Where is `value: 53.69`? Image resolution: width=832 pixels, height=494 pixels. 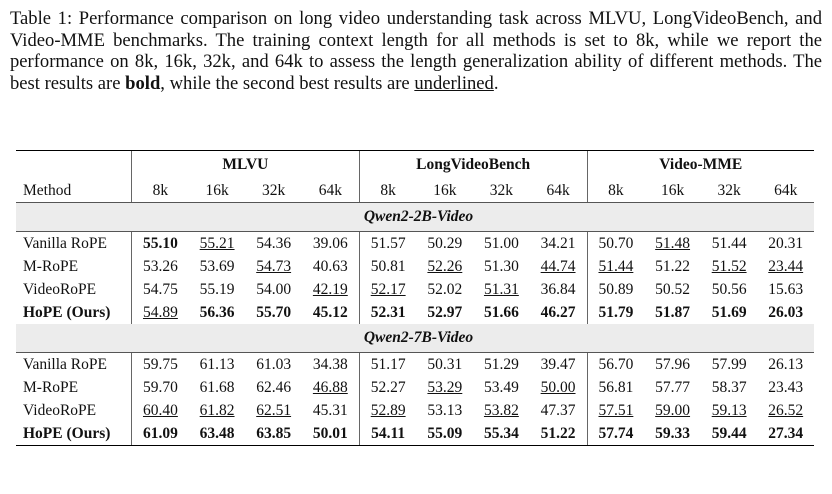 value: 53.69 is located at coordinates (217, 266).